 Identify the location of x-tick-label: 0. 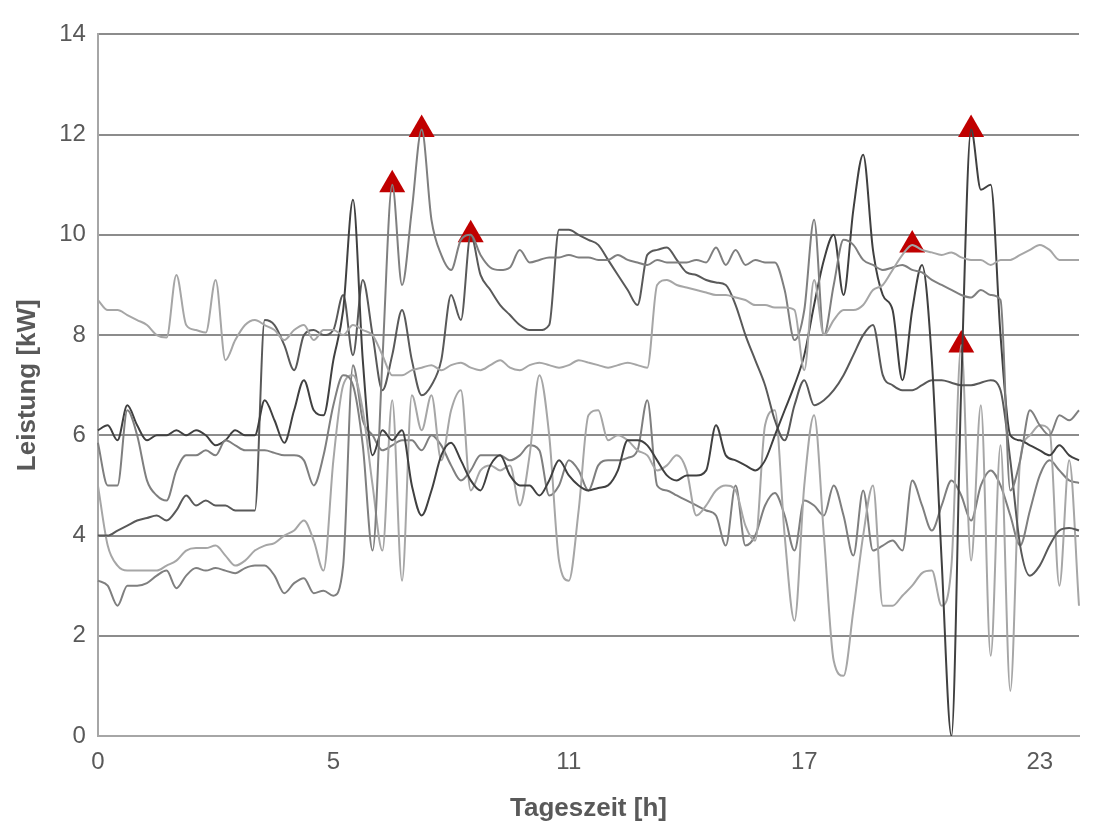
(98, 761).